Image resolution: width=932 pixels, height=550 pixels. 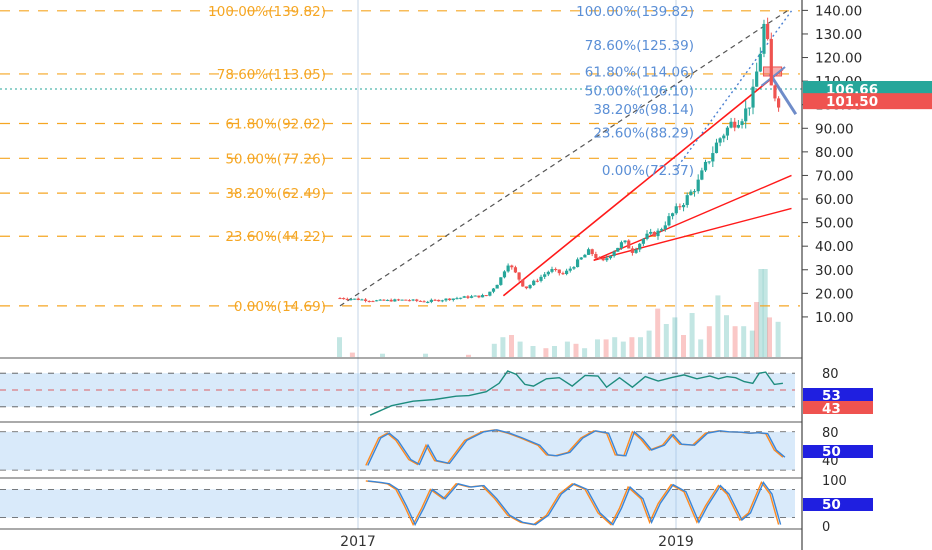 I want to click on trend-line-main, so click(x=643, y=182).